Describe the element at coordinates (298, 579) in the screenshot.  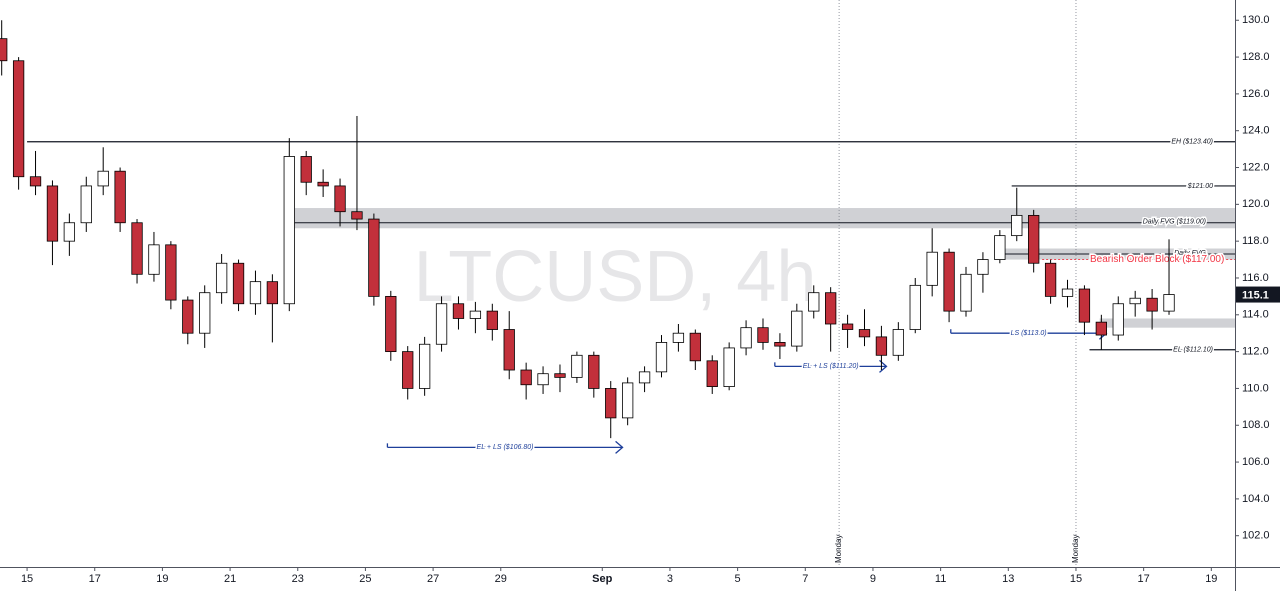
I see `x-tick-label: 23` at that location.